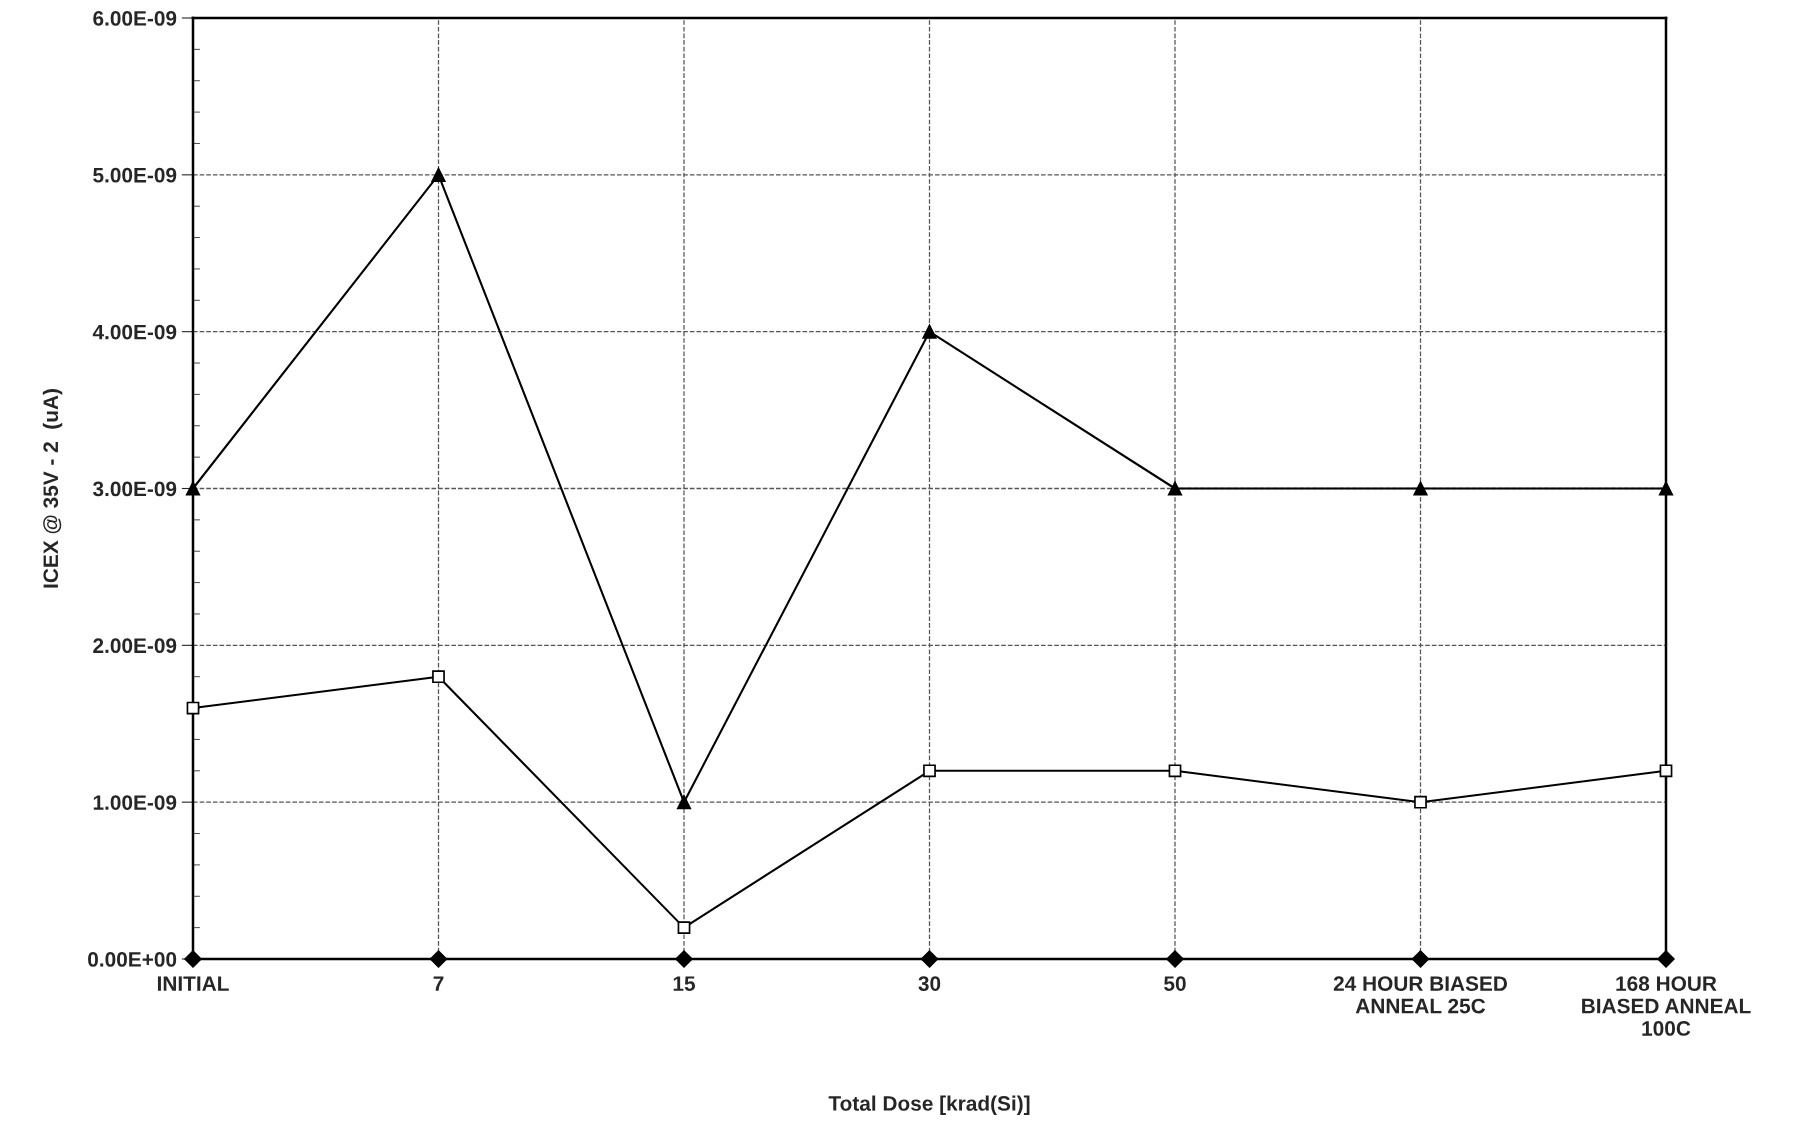 Image resolution: width=1794 pixels, height=1135 pixels. Describe the element at coordinates (135, 175) in the screenshot. I see `y-tick-label: 5.00E-09` at that location.